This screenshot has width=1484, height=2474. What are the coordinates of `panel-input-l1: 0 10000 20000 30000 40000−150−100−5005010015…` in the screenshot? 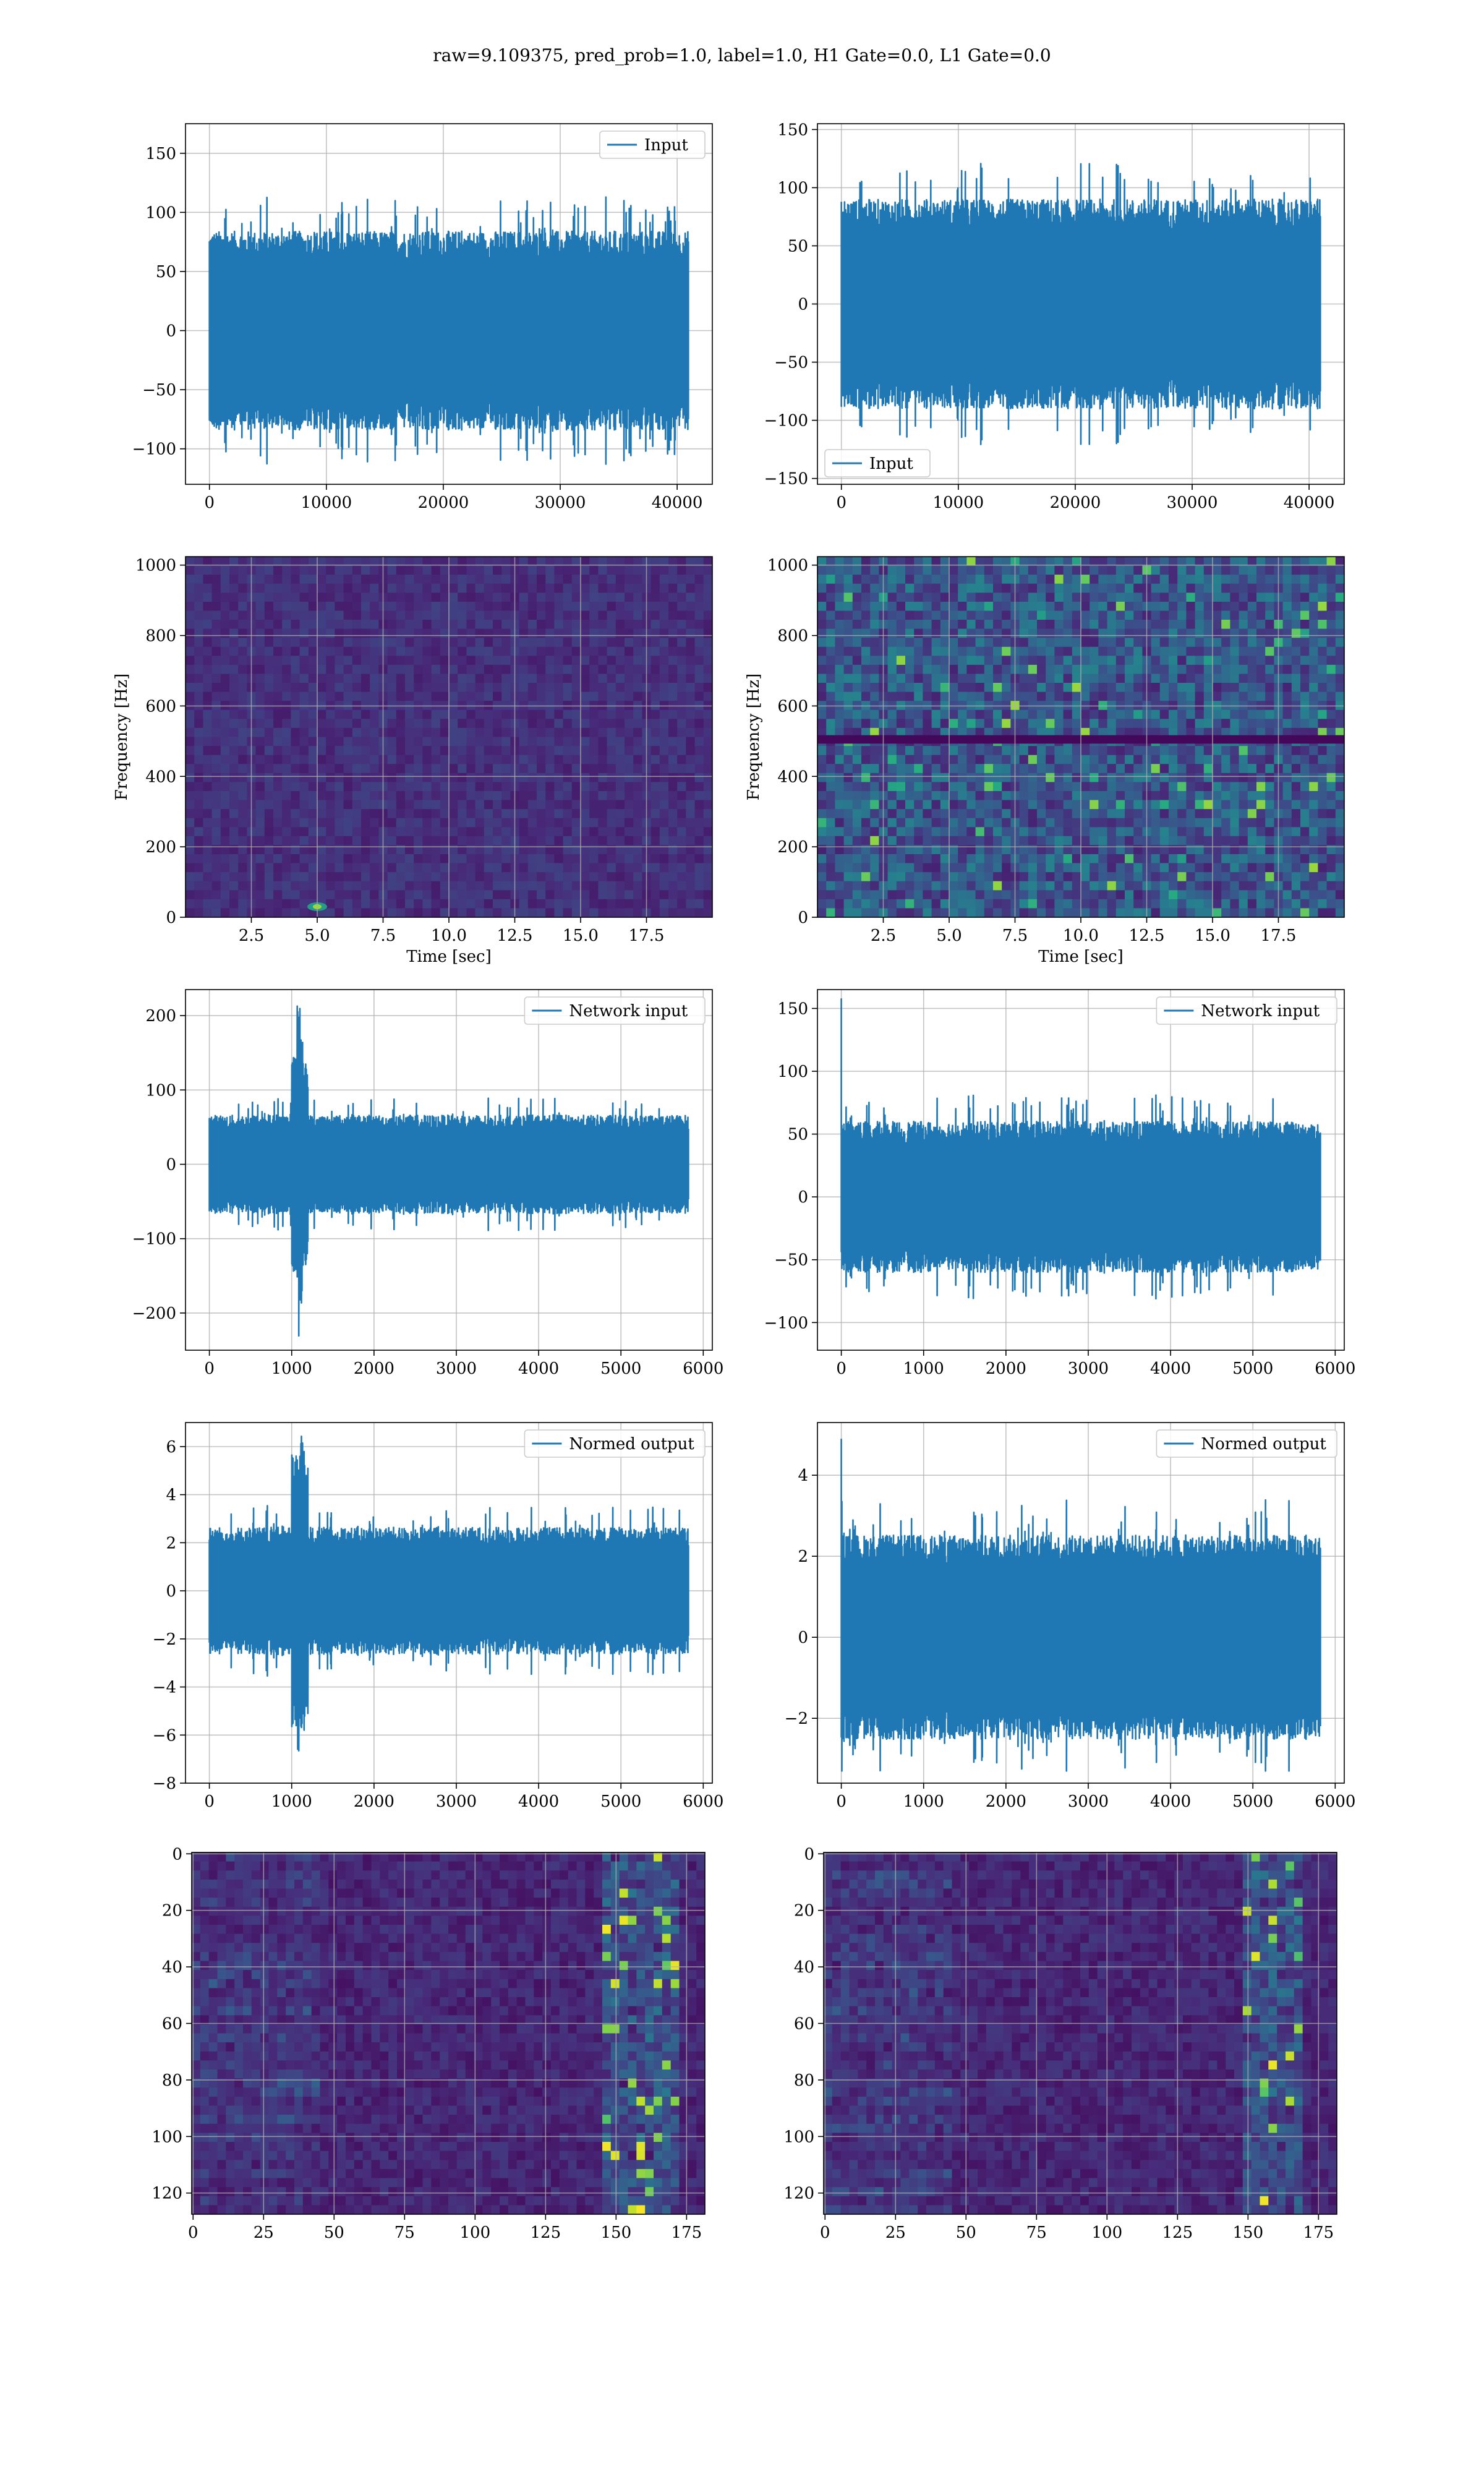 It's located at (1054, 316).